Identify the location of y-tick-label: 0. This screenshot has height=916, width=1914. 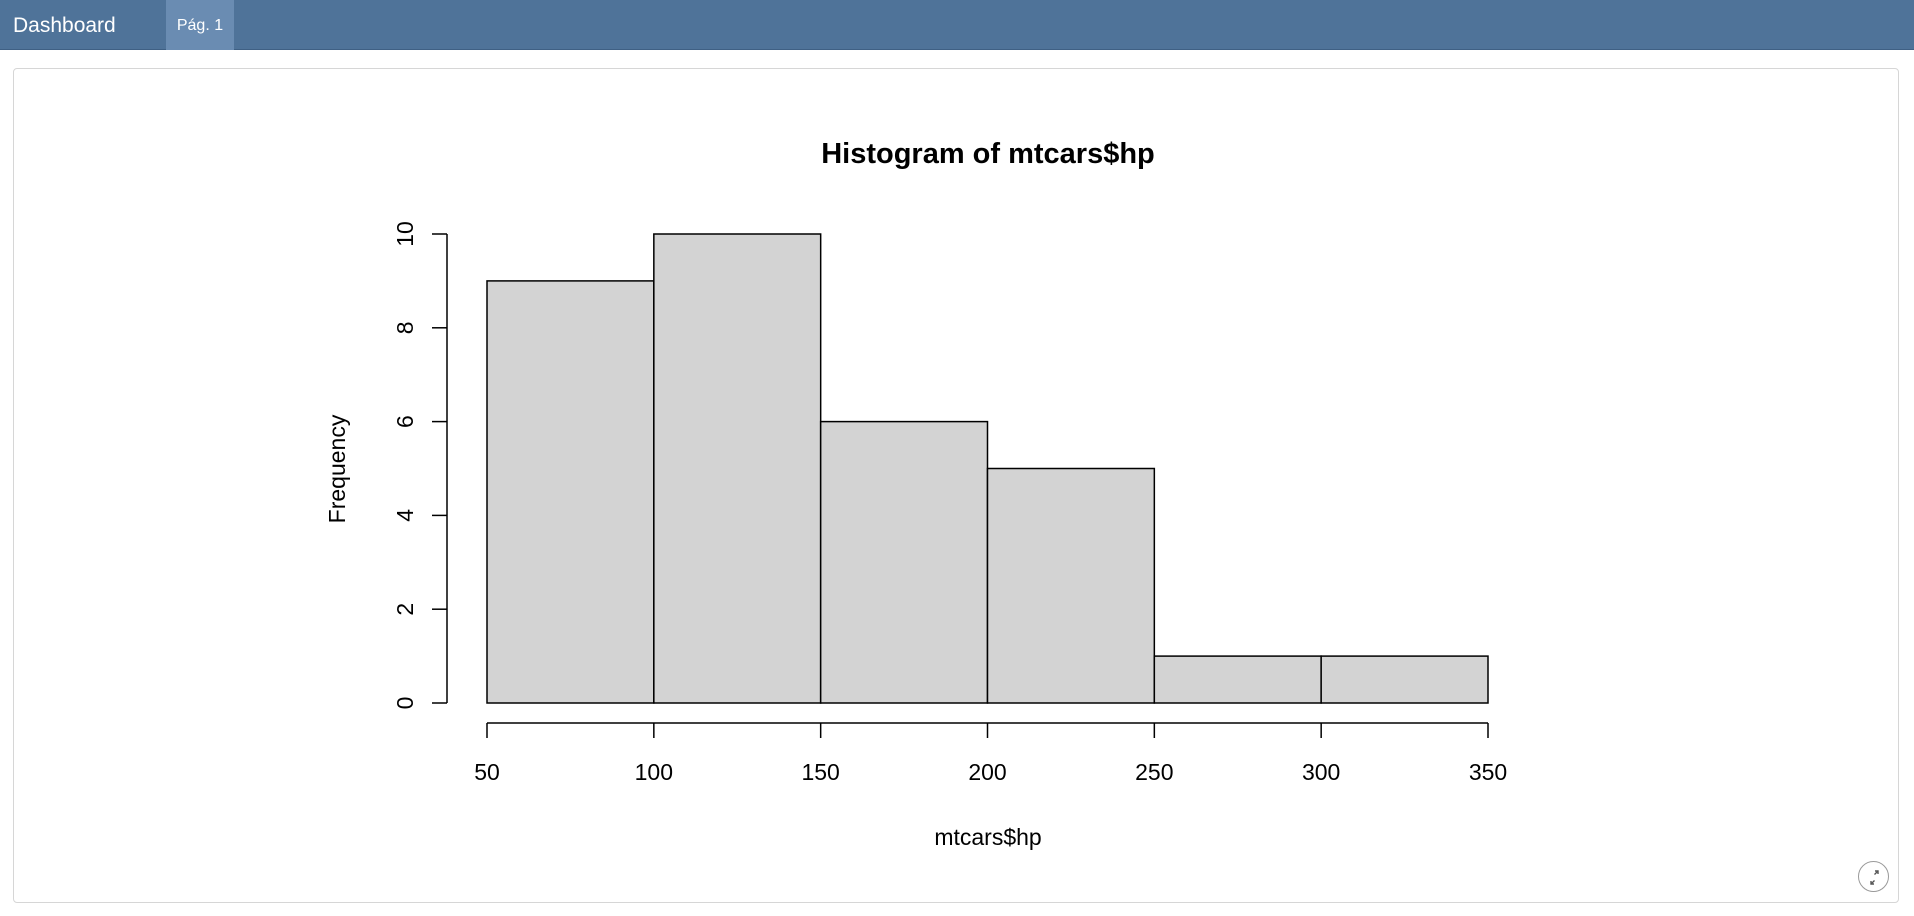
(405, 703).